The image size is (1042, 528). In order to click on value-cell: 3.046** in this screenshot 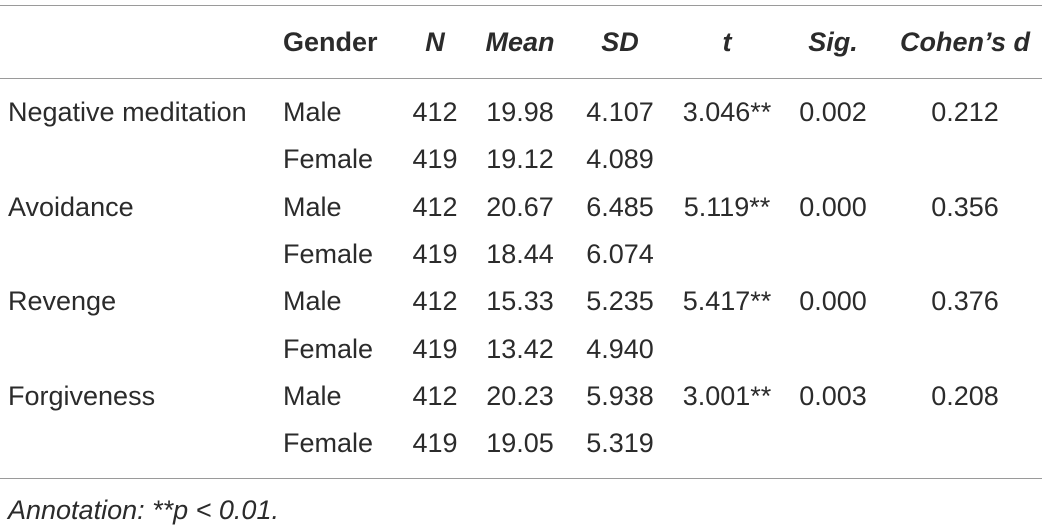, I will do `click(727, 112)`.